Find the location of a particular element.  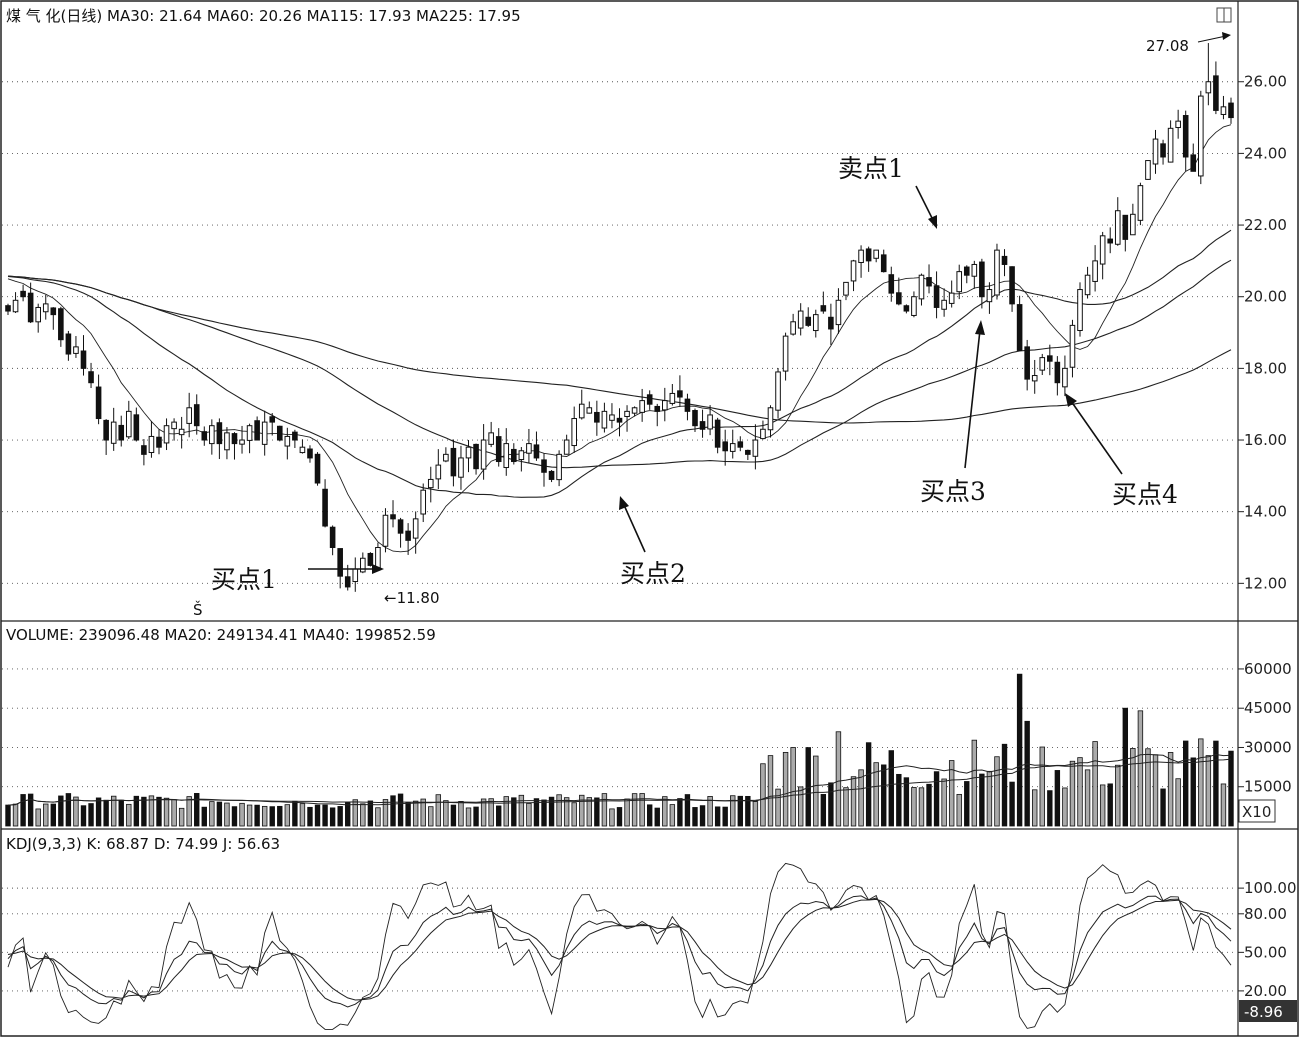

high-marker-arrow is located at coordinates (1212, 39).